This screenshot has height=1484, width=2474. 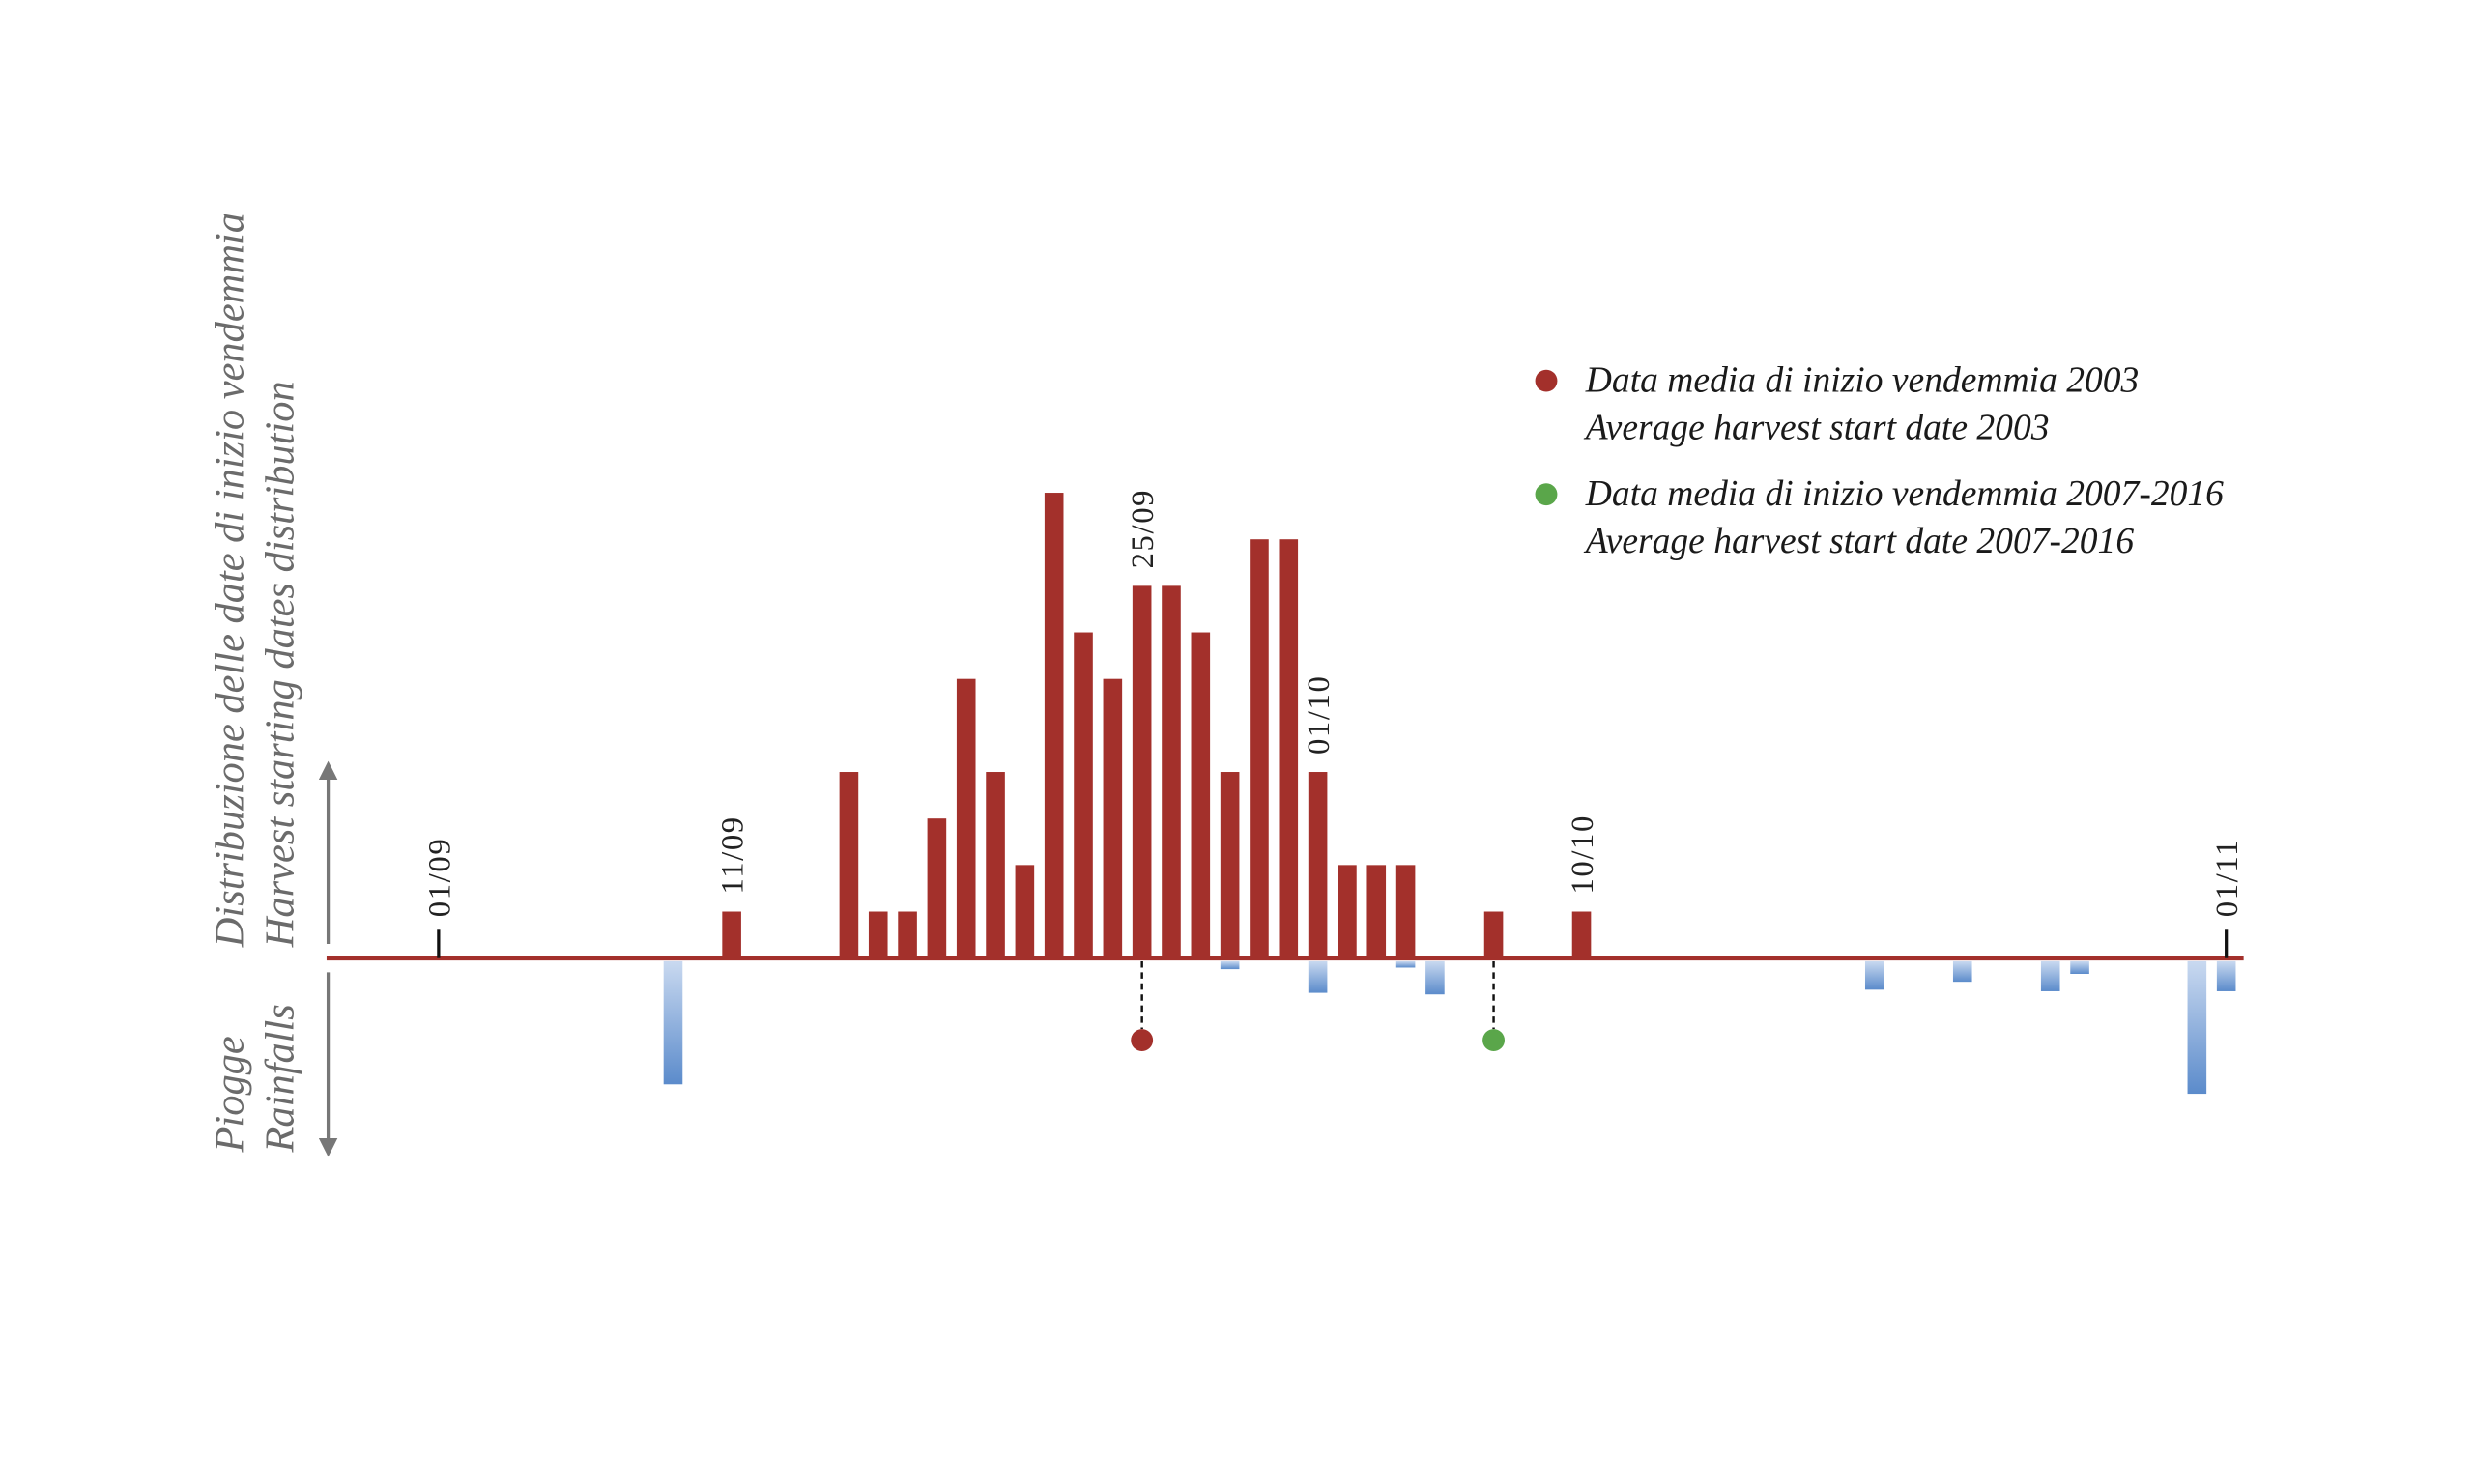 I want to click on date-label: 01/10, so click(x=1320, y=715).